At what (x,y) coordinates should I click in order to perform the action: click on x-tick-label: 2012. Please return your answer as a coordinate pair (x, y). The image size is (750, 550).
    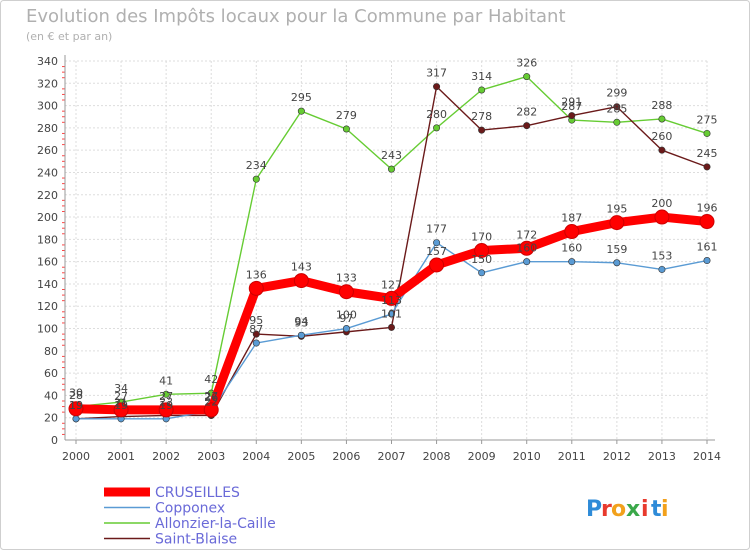
    Looking at the image, I should click on (617, 456).